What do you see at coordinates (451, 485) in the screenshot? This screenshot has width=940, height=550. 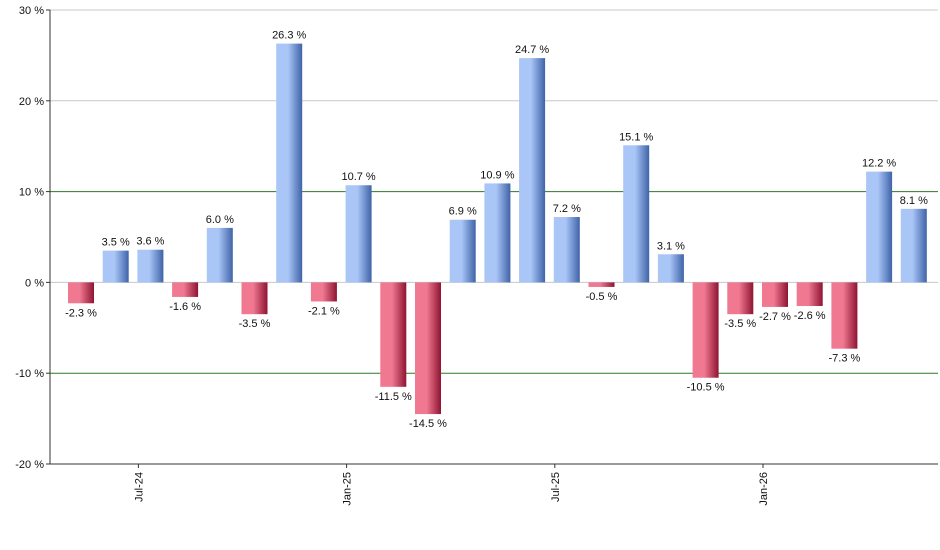 I see `x-axis-tick-labels: Jul-24 Jan-25 Jul-25 Jan-26` at bounding box center [451, 485].